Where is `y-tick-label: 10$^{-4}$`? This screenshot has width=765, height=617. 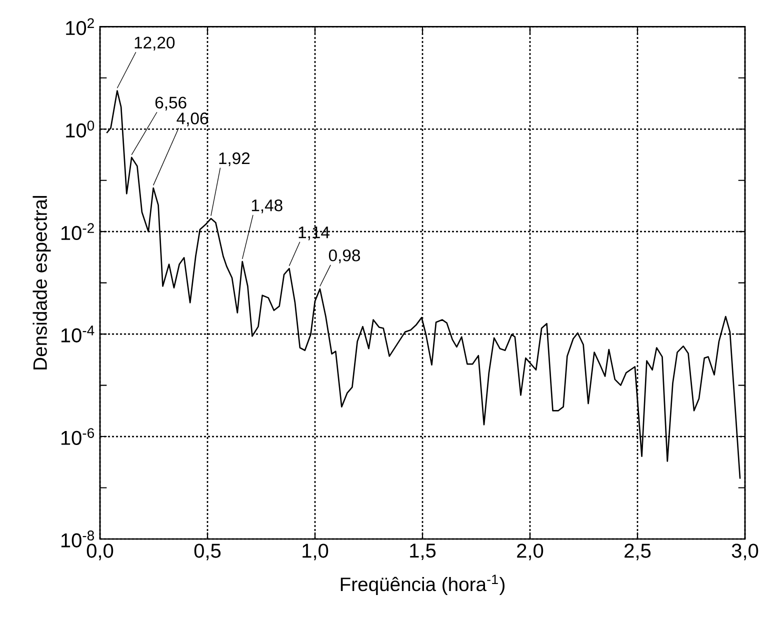
y-tick-label: 10$^{-4}$ is located at coordinates (77, 334).